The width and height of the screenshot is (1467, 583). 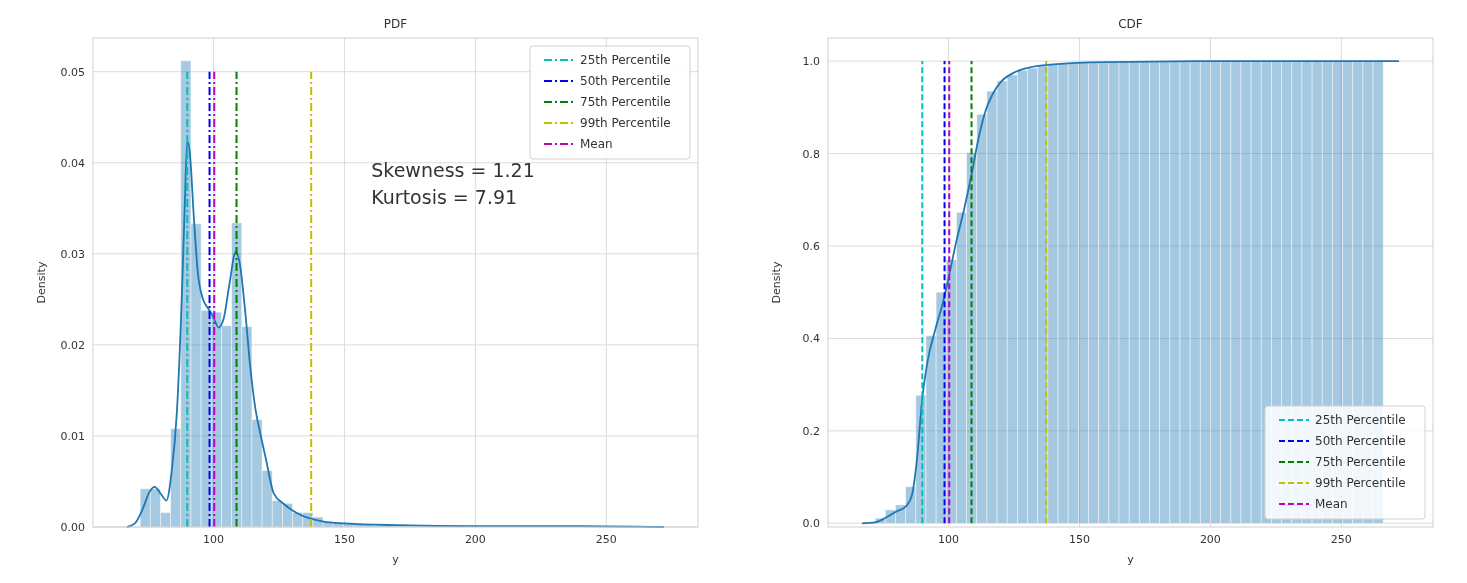 What do you see at coordinates (811, 62) in the screenshot?
I see `y-tick-label: 1.0` at bounding box center [811, 62].